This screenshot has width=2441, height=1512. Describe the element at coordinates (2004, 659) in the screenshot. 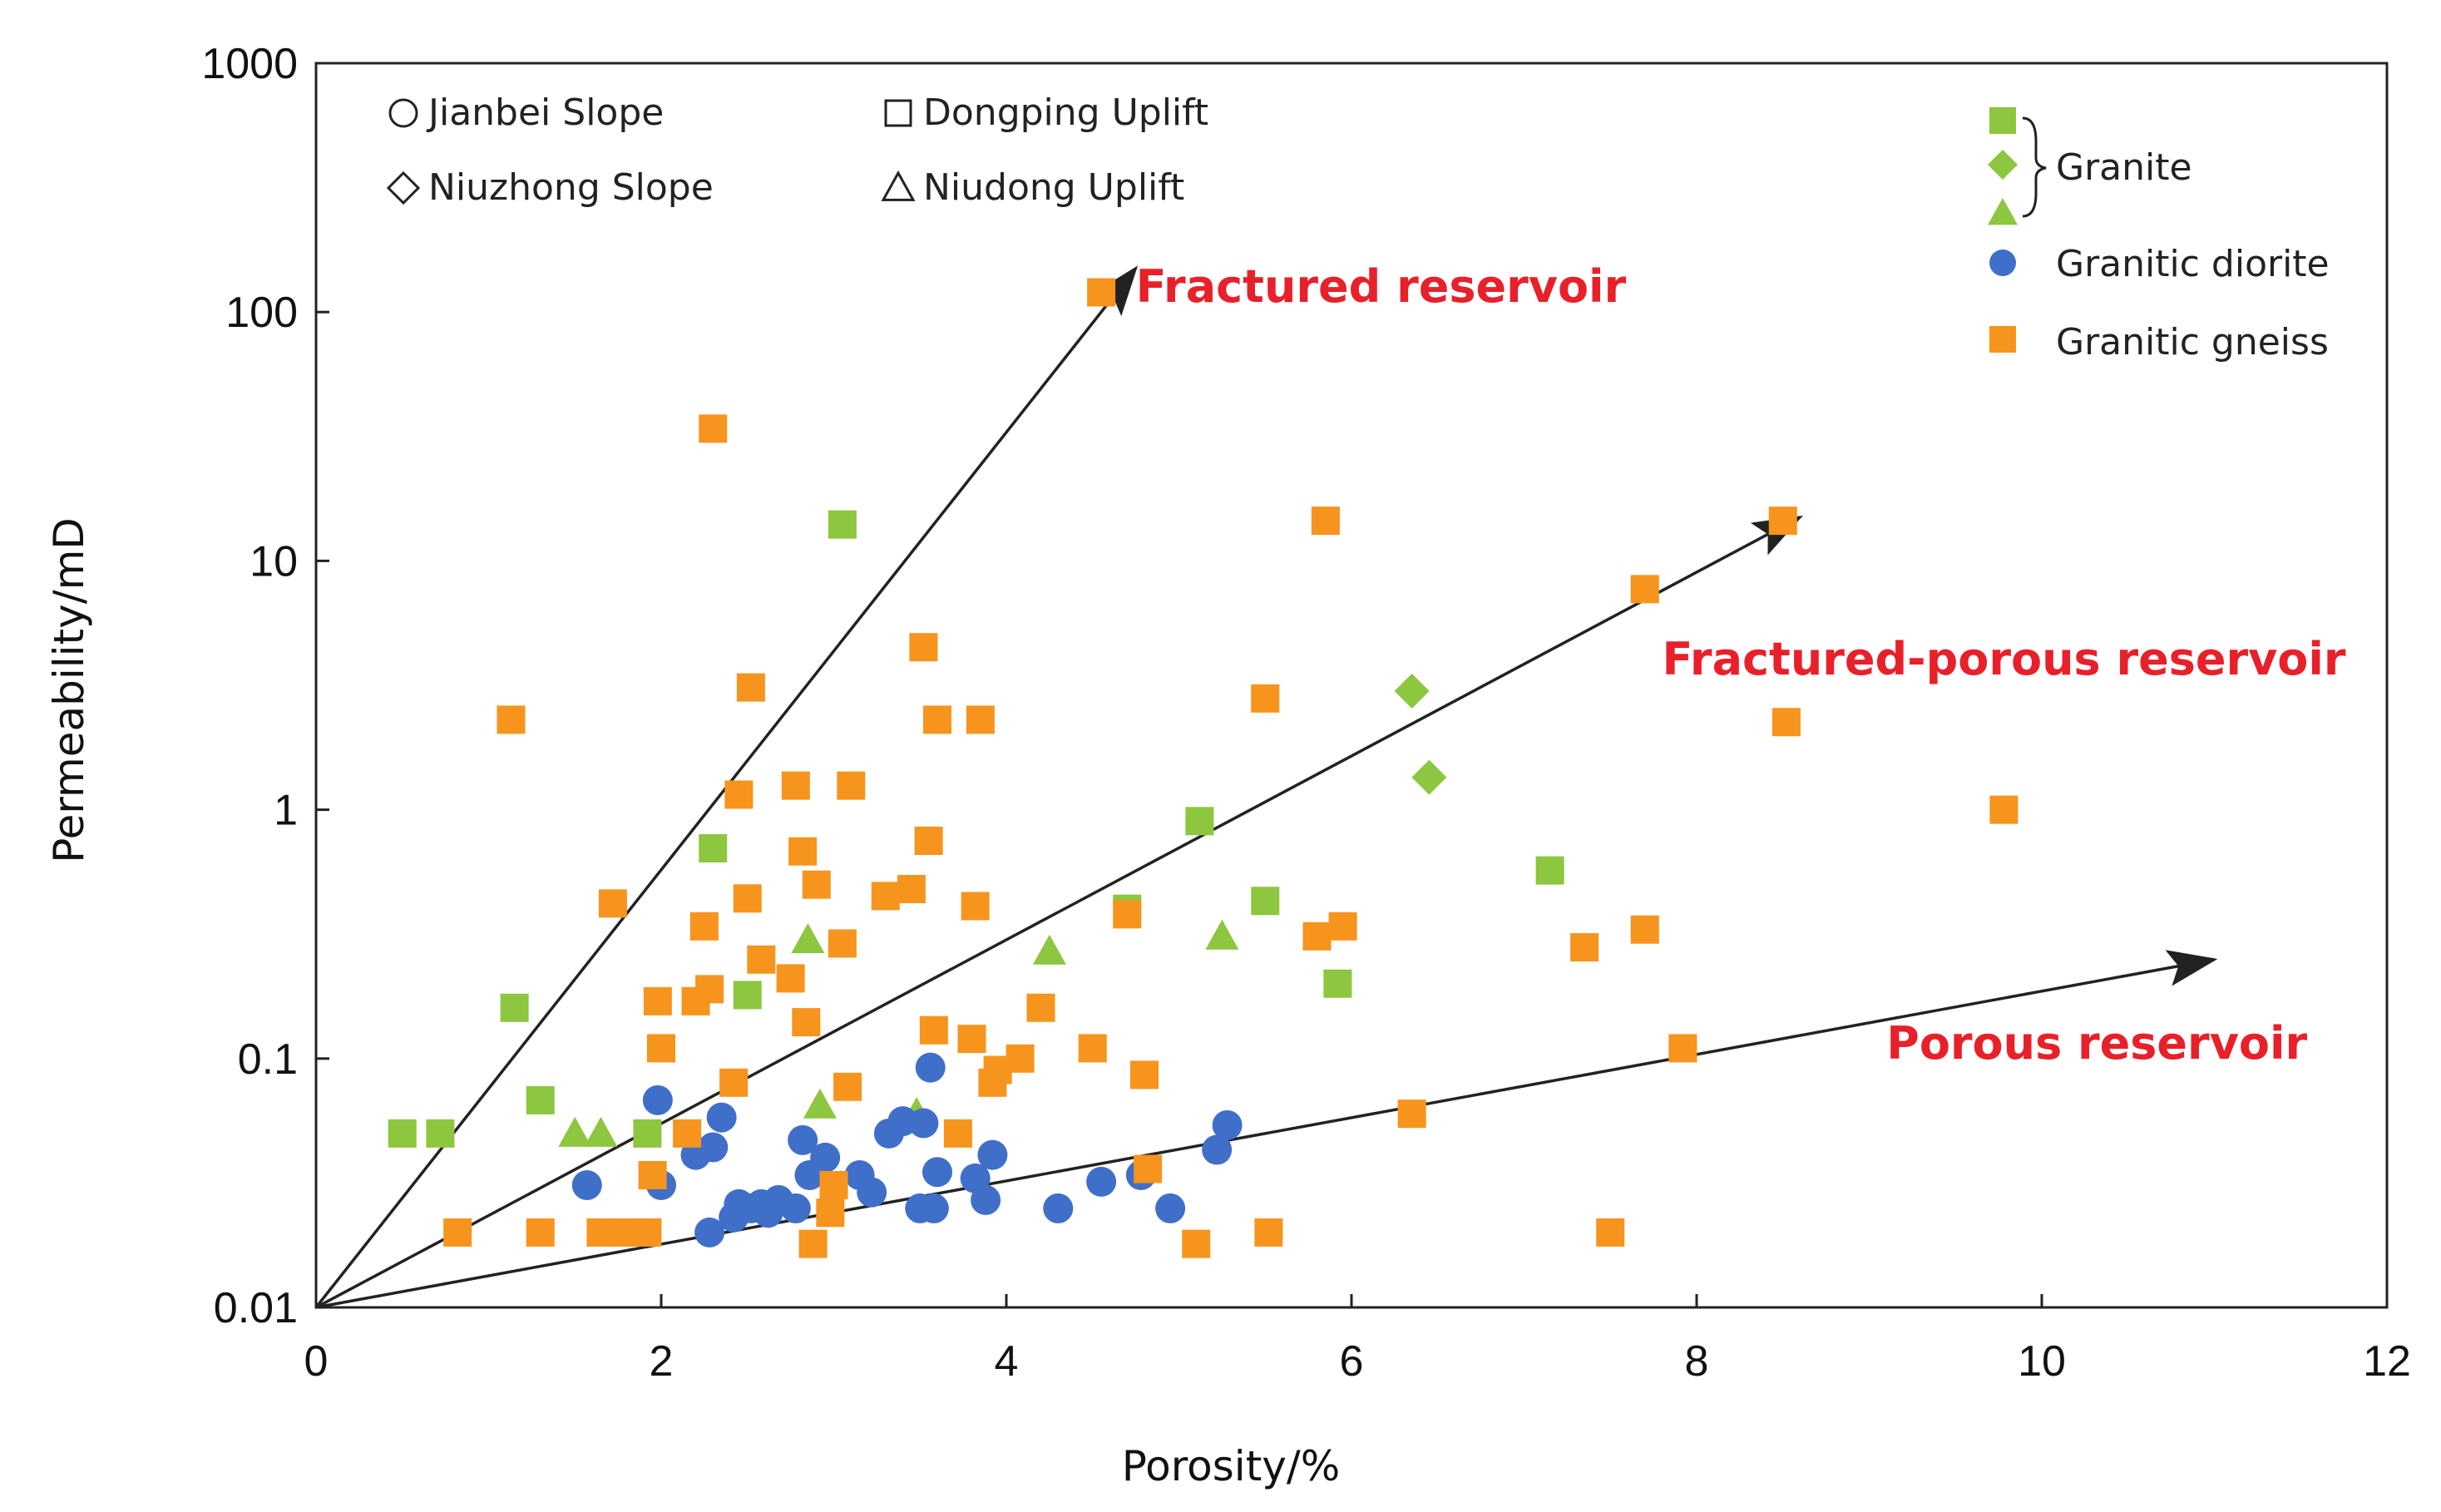

I see `annotation-label: Fractured-porous reservoir` at that location.